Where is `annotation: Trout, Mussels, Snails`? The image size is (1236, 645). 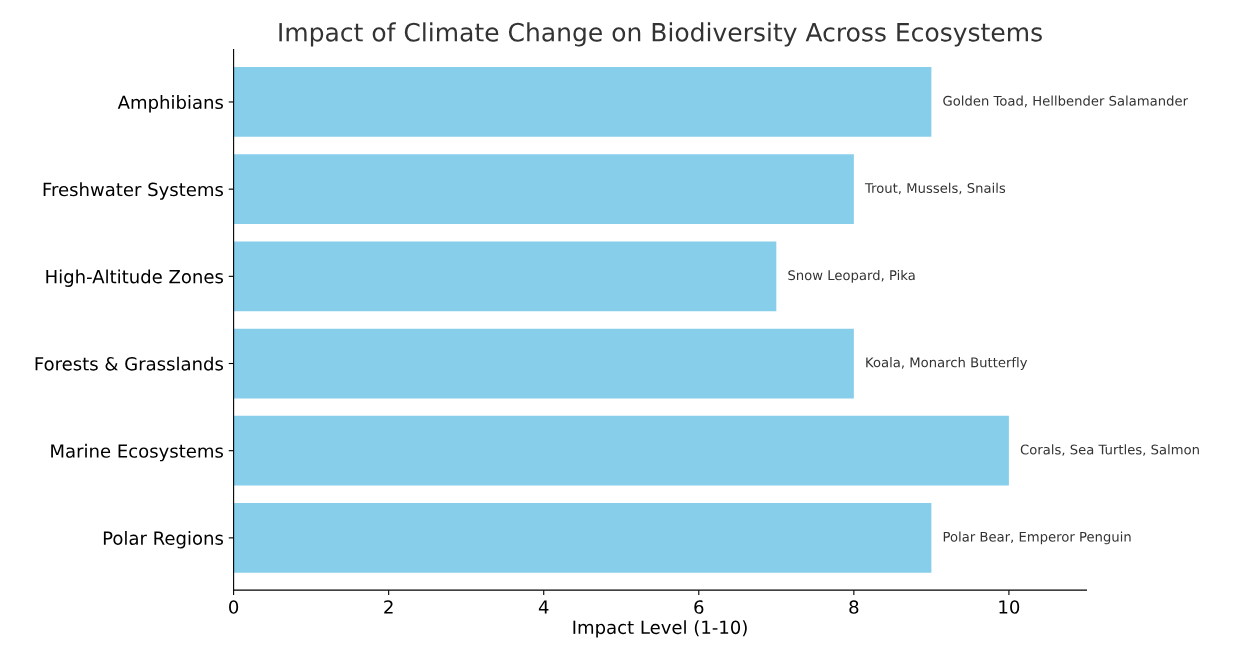 annotation: Trout, Mussels, Snails is located at coordinates (935, 188).